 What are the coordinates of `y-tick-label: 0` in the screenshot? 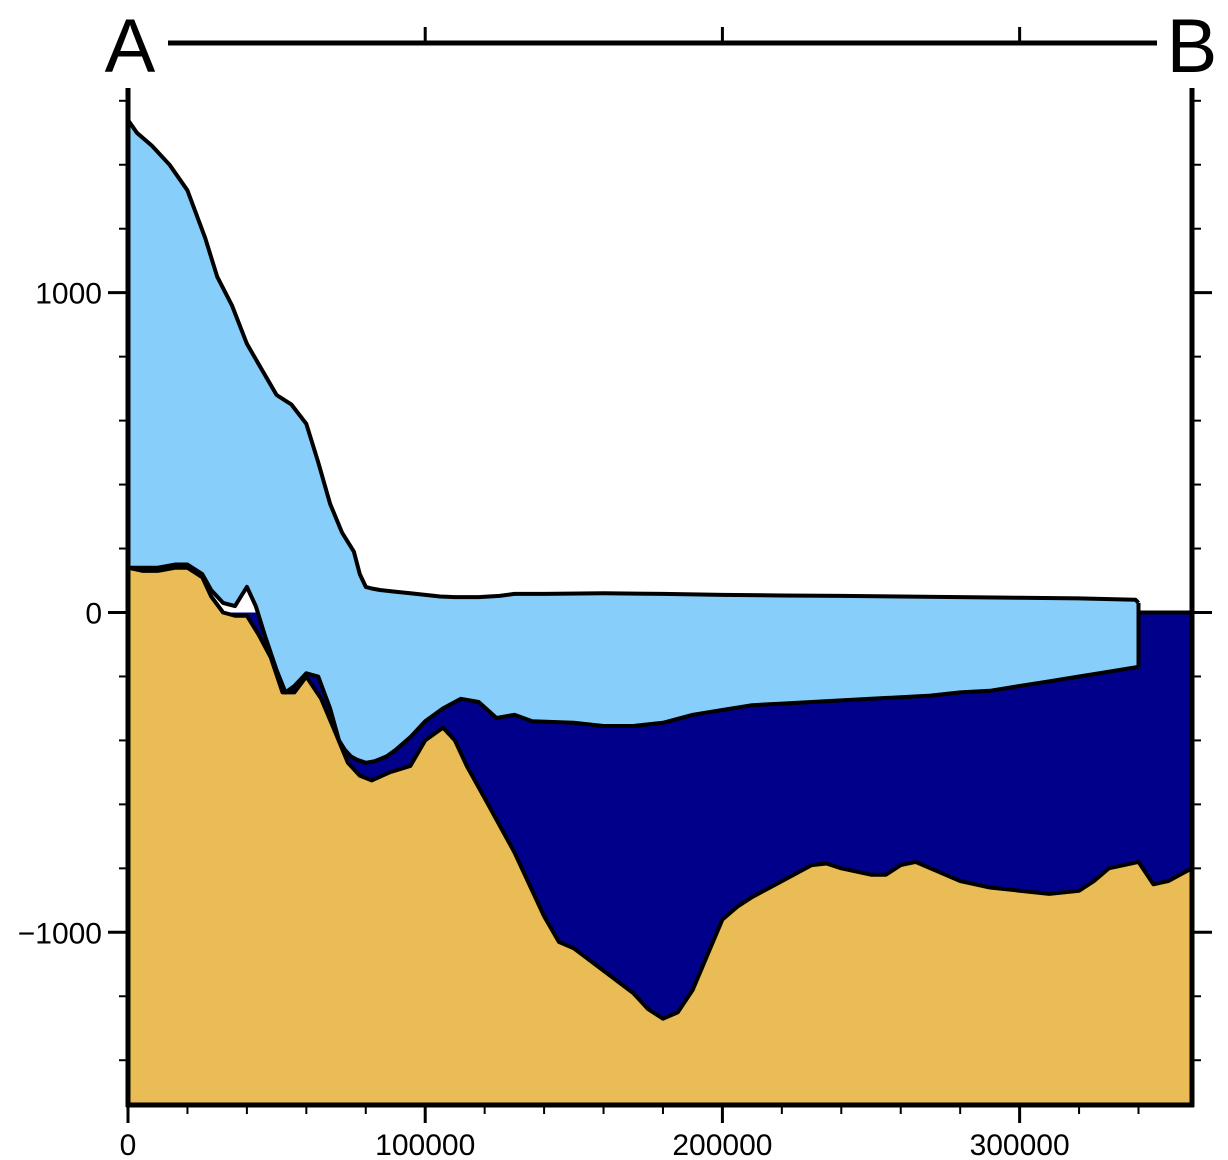 It's located at (93, 613).